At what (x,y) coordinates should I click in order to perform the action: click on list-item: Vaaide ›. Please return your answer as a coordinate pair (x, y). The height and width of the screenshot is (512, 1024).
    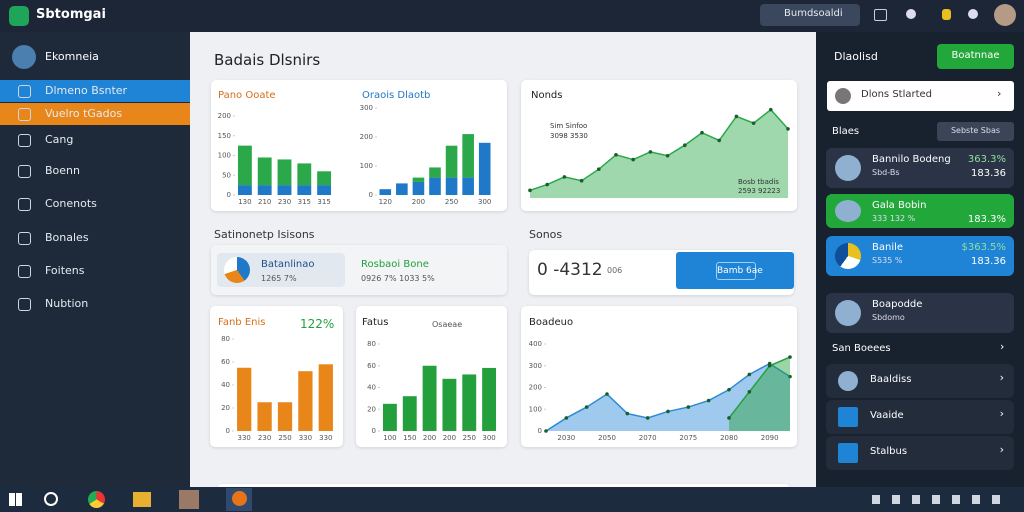
    Looking at the image, I should click on (920, 417).